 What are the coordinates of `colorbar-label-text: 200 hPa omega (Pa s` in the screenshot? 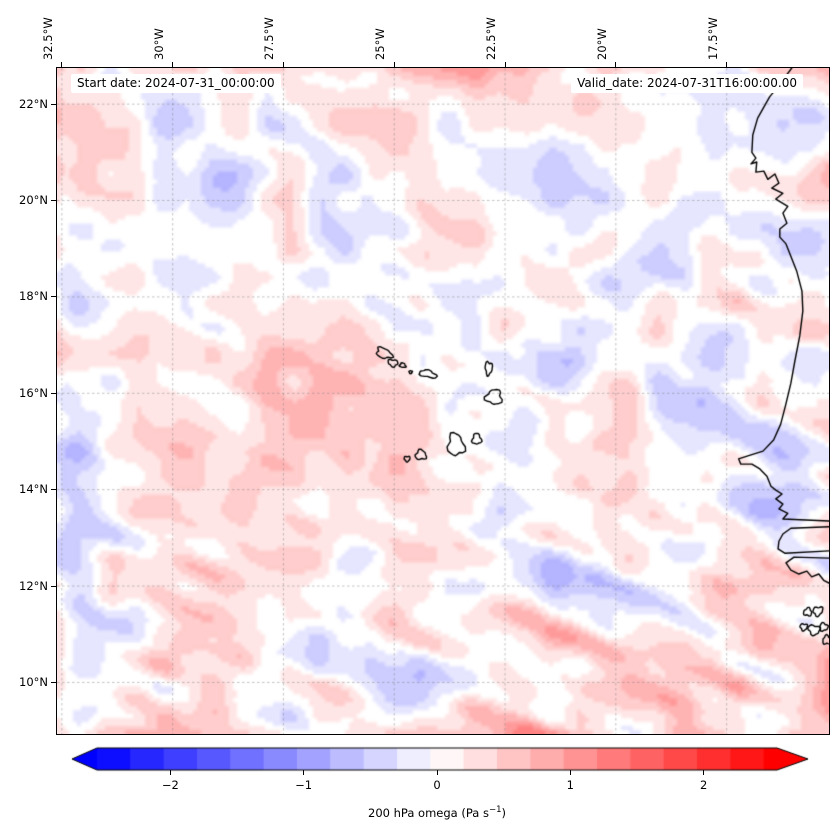 It's located at (428, 812).